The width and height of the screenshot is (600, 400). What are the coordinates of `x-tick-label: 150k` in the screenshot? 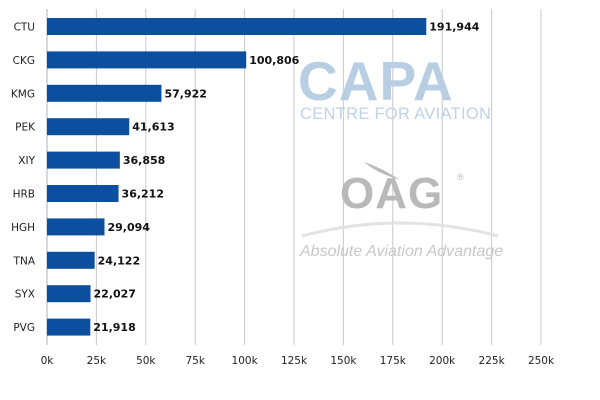 It's located at (343, 361).